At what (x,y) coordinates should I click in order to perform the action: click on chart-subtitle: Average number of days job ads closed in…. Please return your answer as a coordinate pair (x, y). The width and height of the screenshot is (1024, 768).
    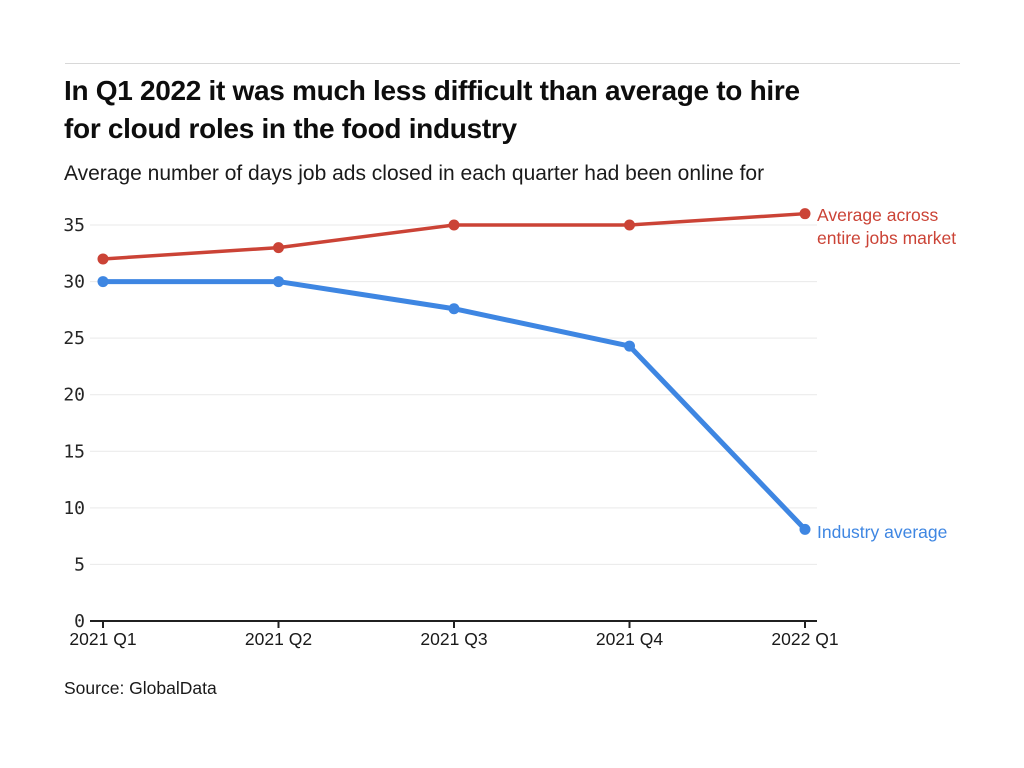
    Looking at the image, I should click on (414, 173).